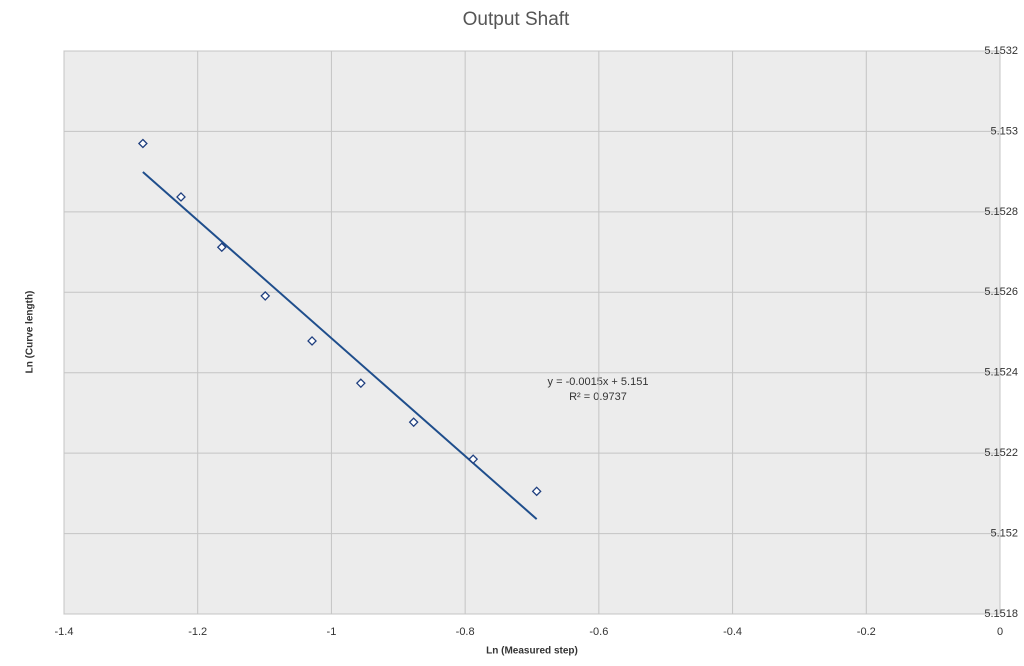 The width and height of the screenshot is (1024, 666). I want to click on x-tick-label: -1.4, so click(64, 632).